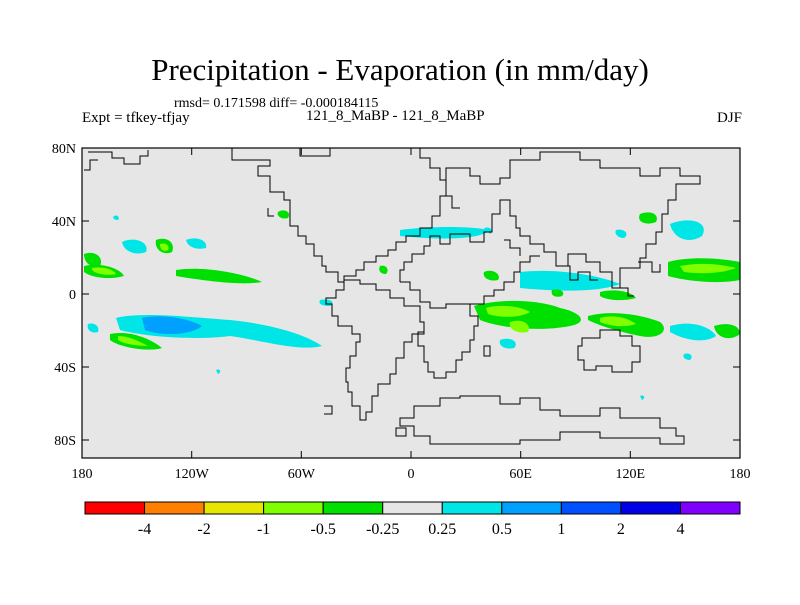 This screenshot has height=605, width=800. I want to click on colorbar-label: 2, so click(621, 529).